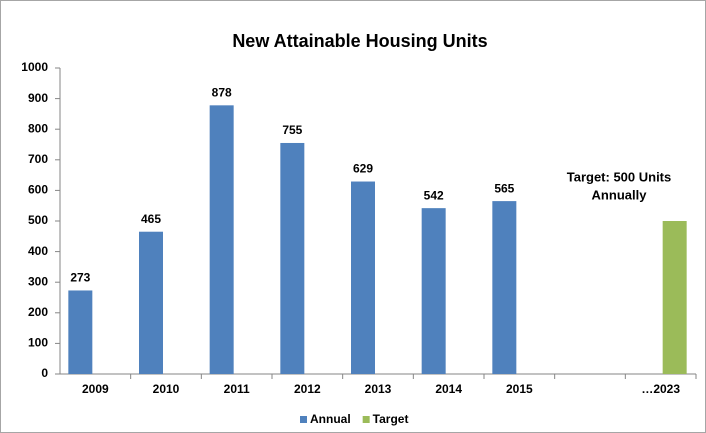 This screenshot has height=433, width=706. I want to click on y-tick-label: 300, so click(38, 281).